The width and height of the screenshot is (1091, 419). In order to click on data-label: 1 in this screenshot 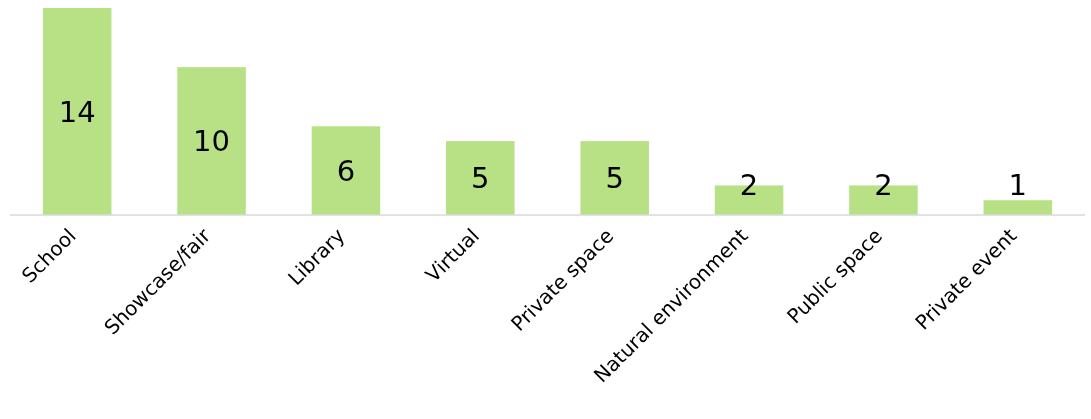, I will do `click(1018, 185)`.